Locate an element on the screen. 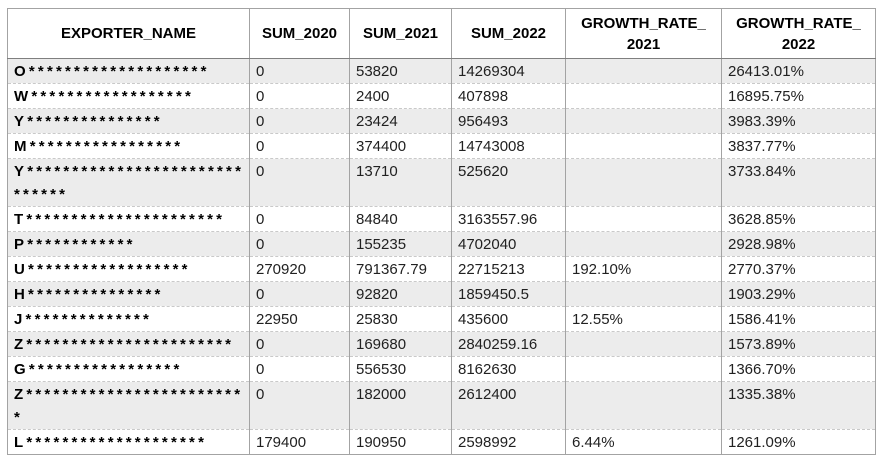 The image size is (878, 459). growth-rate-2022-cell: 2770.37% is located at coordinates (798, 269).